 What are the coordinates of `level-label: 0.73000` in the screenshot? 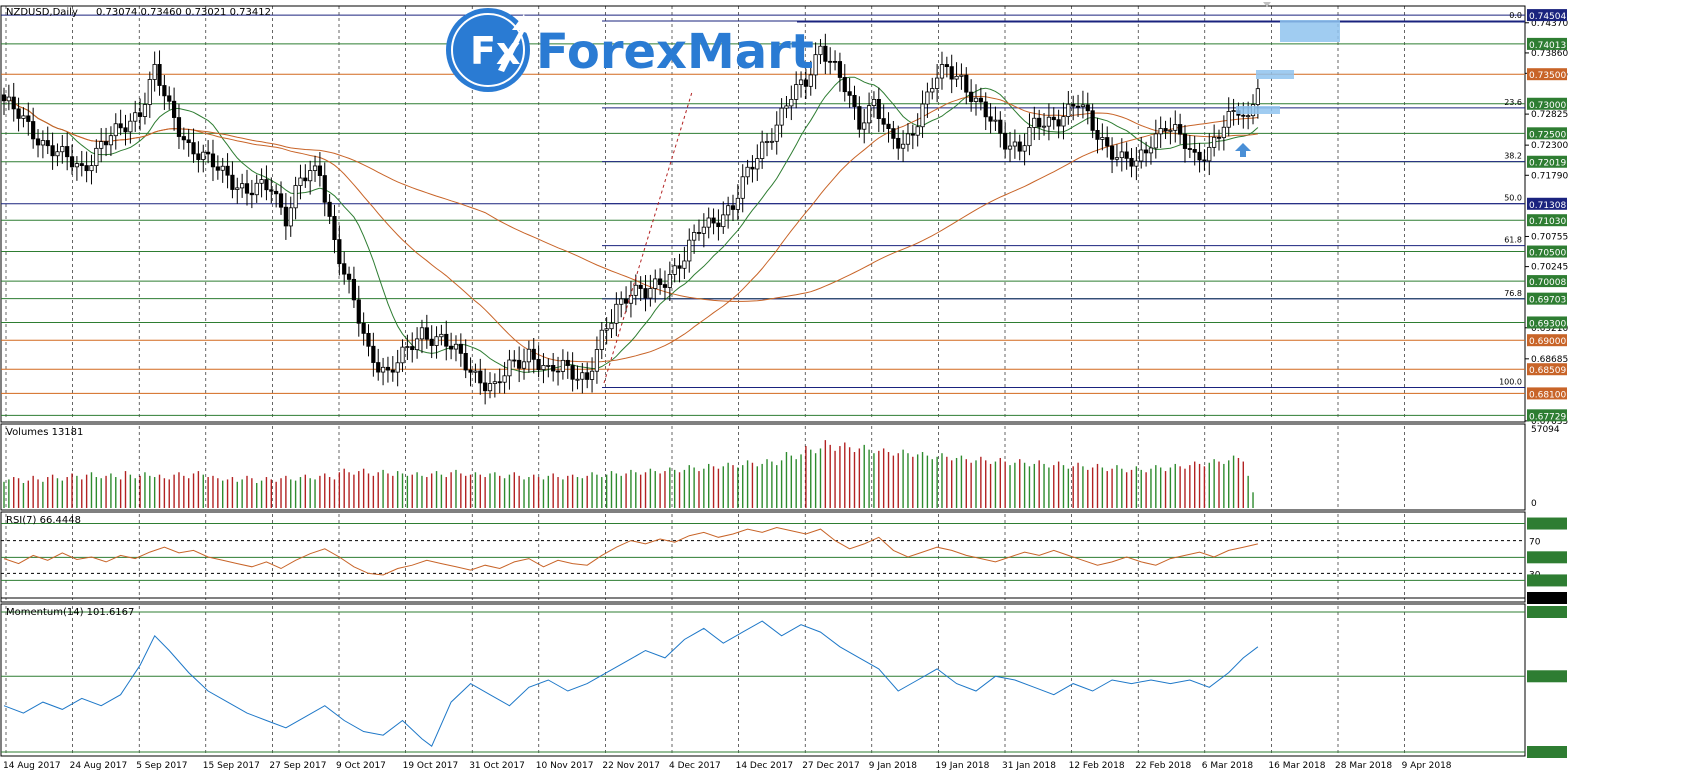 It's located at (1547, 106).